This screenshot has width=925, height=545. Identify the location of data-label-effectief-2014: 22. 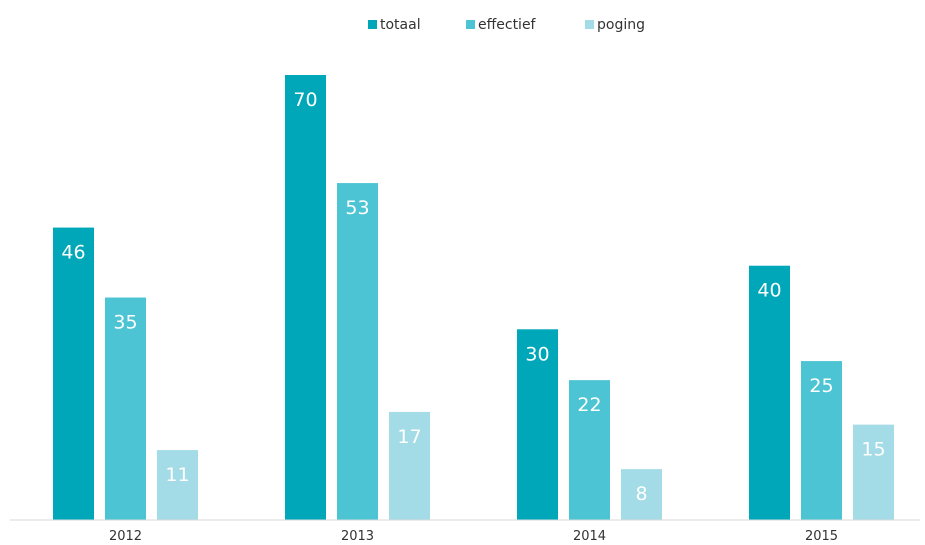
(589, 405).